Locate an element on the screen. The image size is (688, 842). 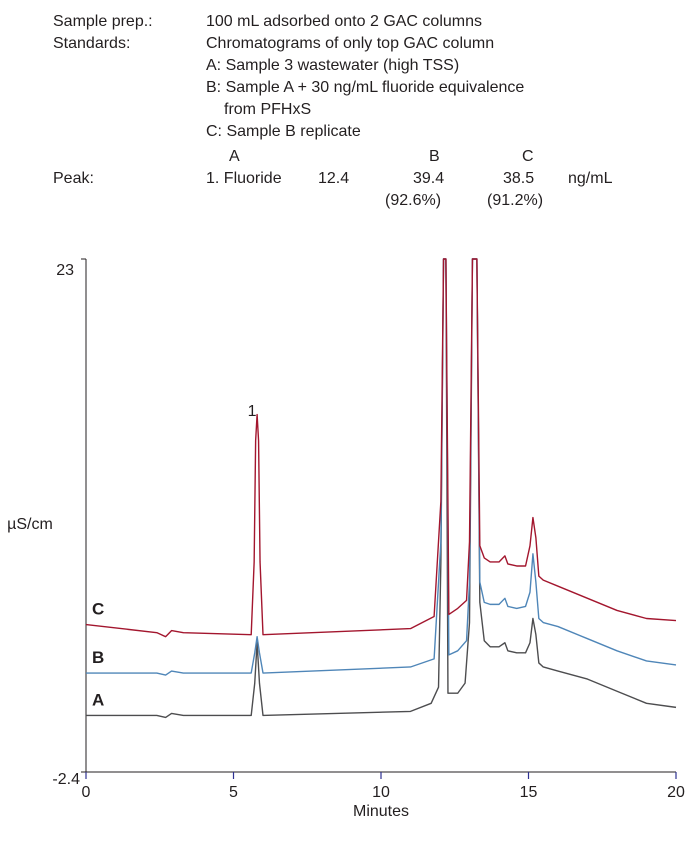
y-axis-title: µS/cm is located at coordinates (30, 524).